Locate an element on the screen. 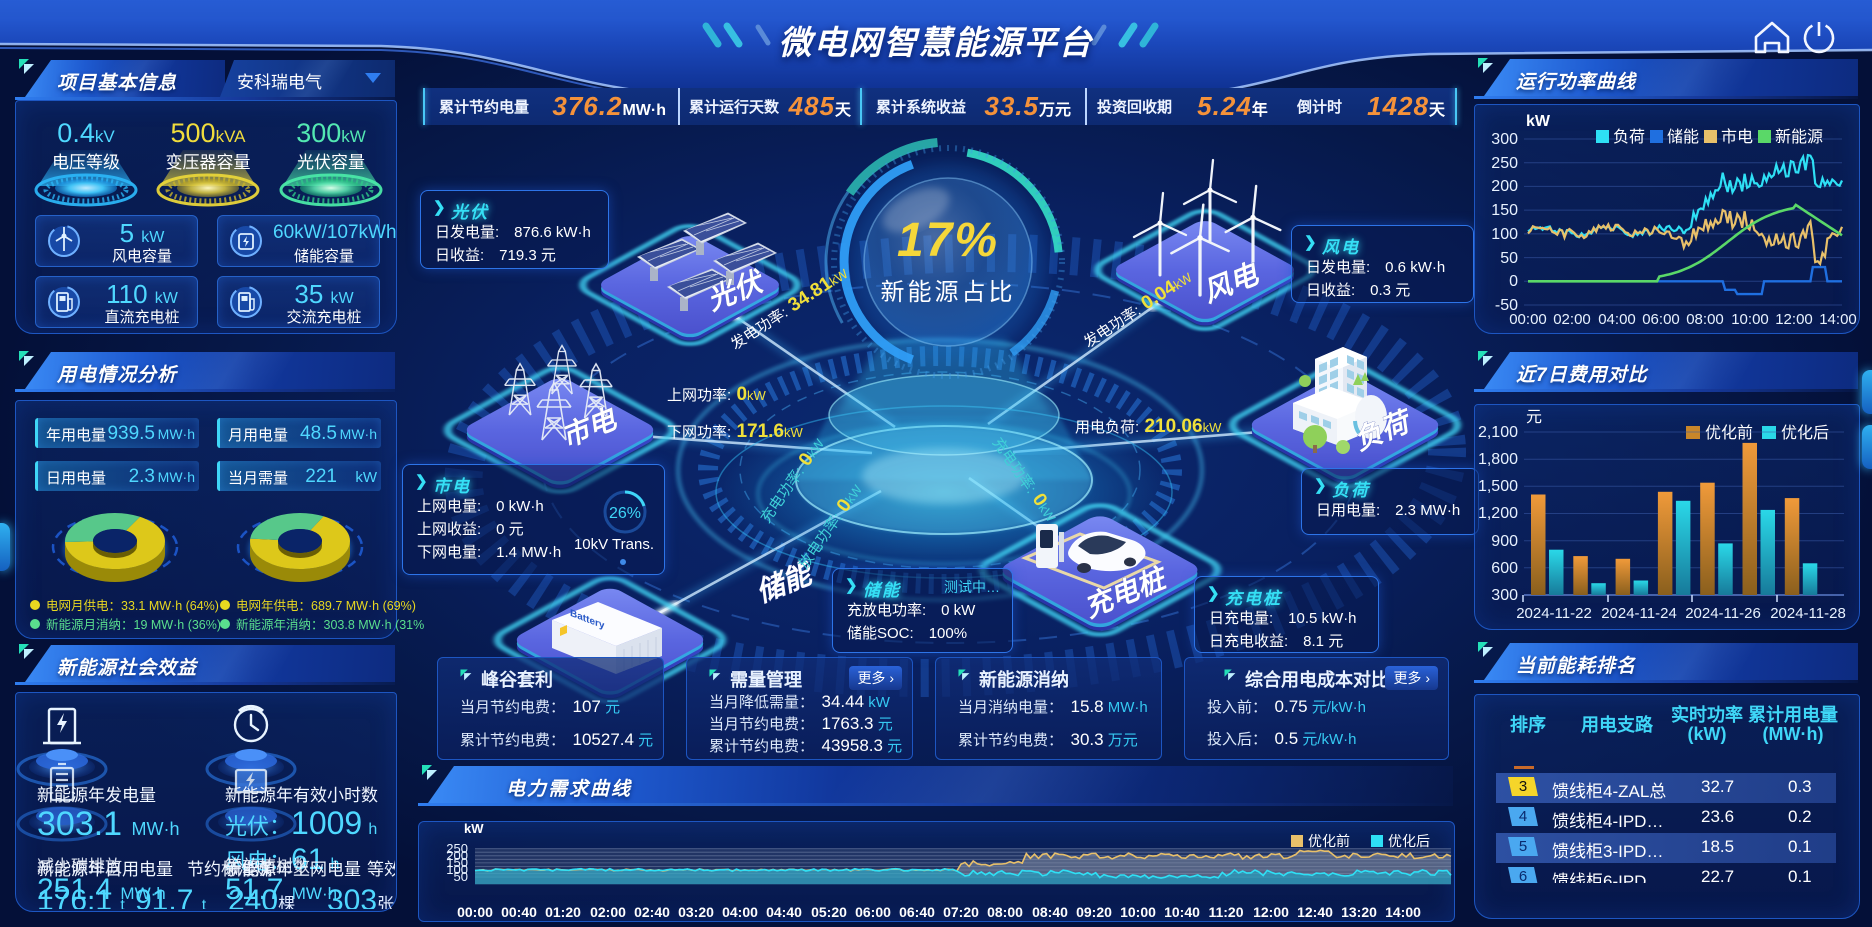  svg-text: 600 is located at coordinates (1504, 568).